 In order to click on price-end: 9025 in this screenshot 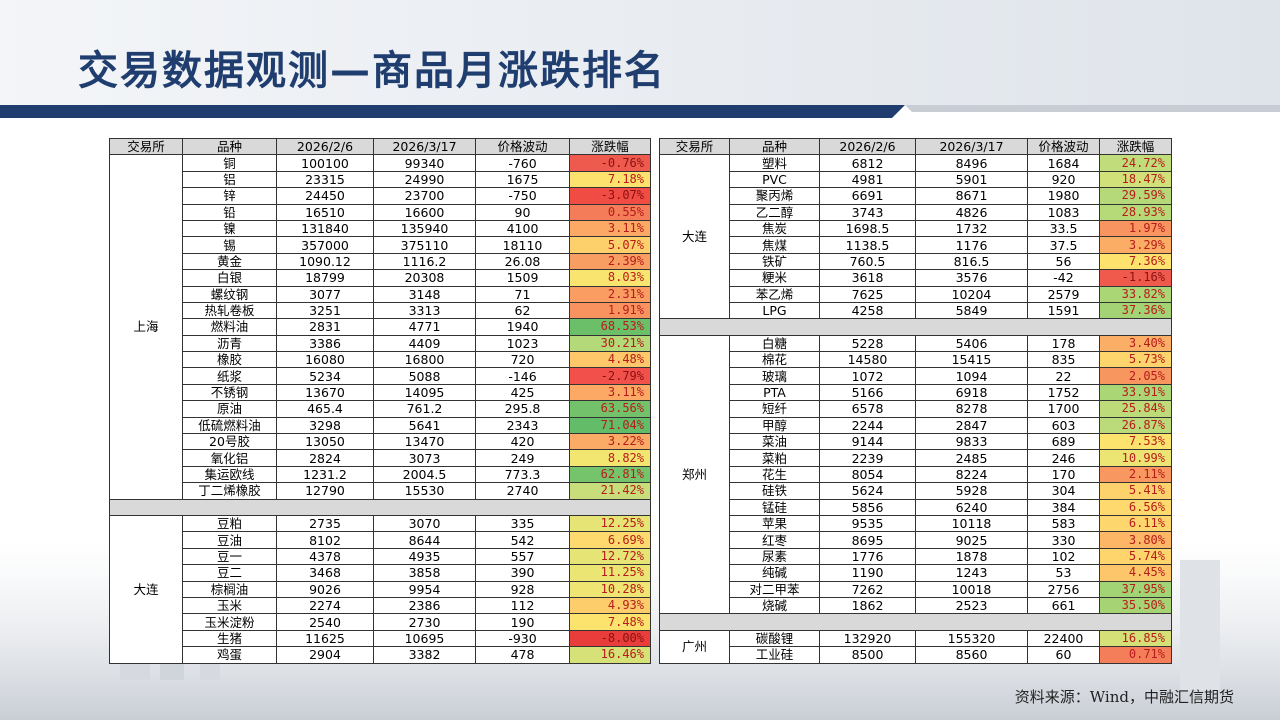, I will do `click(971, 540)`.